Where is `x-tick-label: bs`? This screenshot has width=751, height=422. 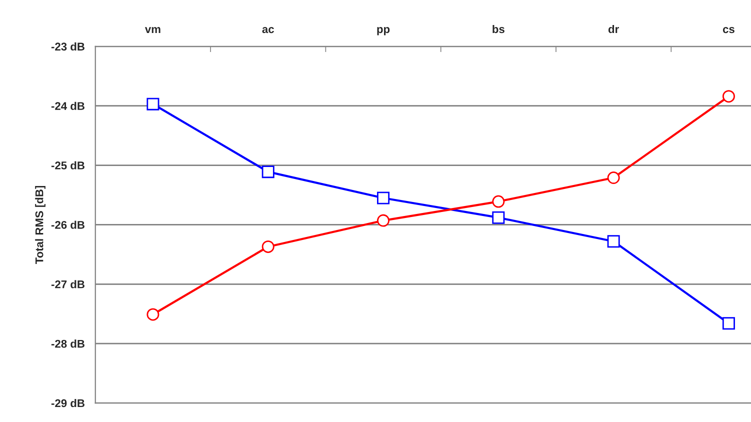
x-tick-label: bs is located at coordinates (498, 29).